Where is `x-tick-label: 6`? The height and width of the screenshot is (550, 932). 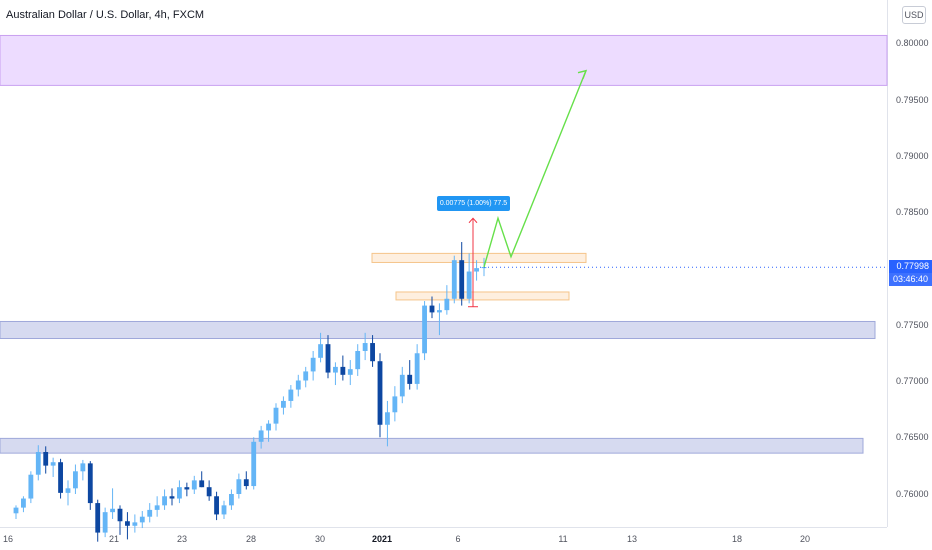 x-tick-label: 6 is located at coordinates (458, 539).